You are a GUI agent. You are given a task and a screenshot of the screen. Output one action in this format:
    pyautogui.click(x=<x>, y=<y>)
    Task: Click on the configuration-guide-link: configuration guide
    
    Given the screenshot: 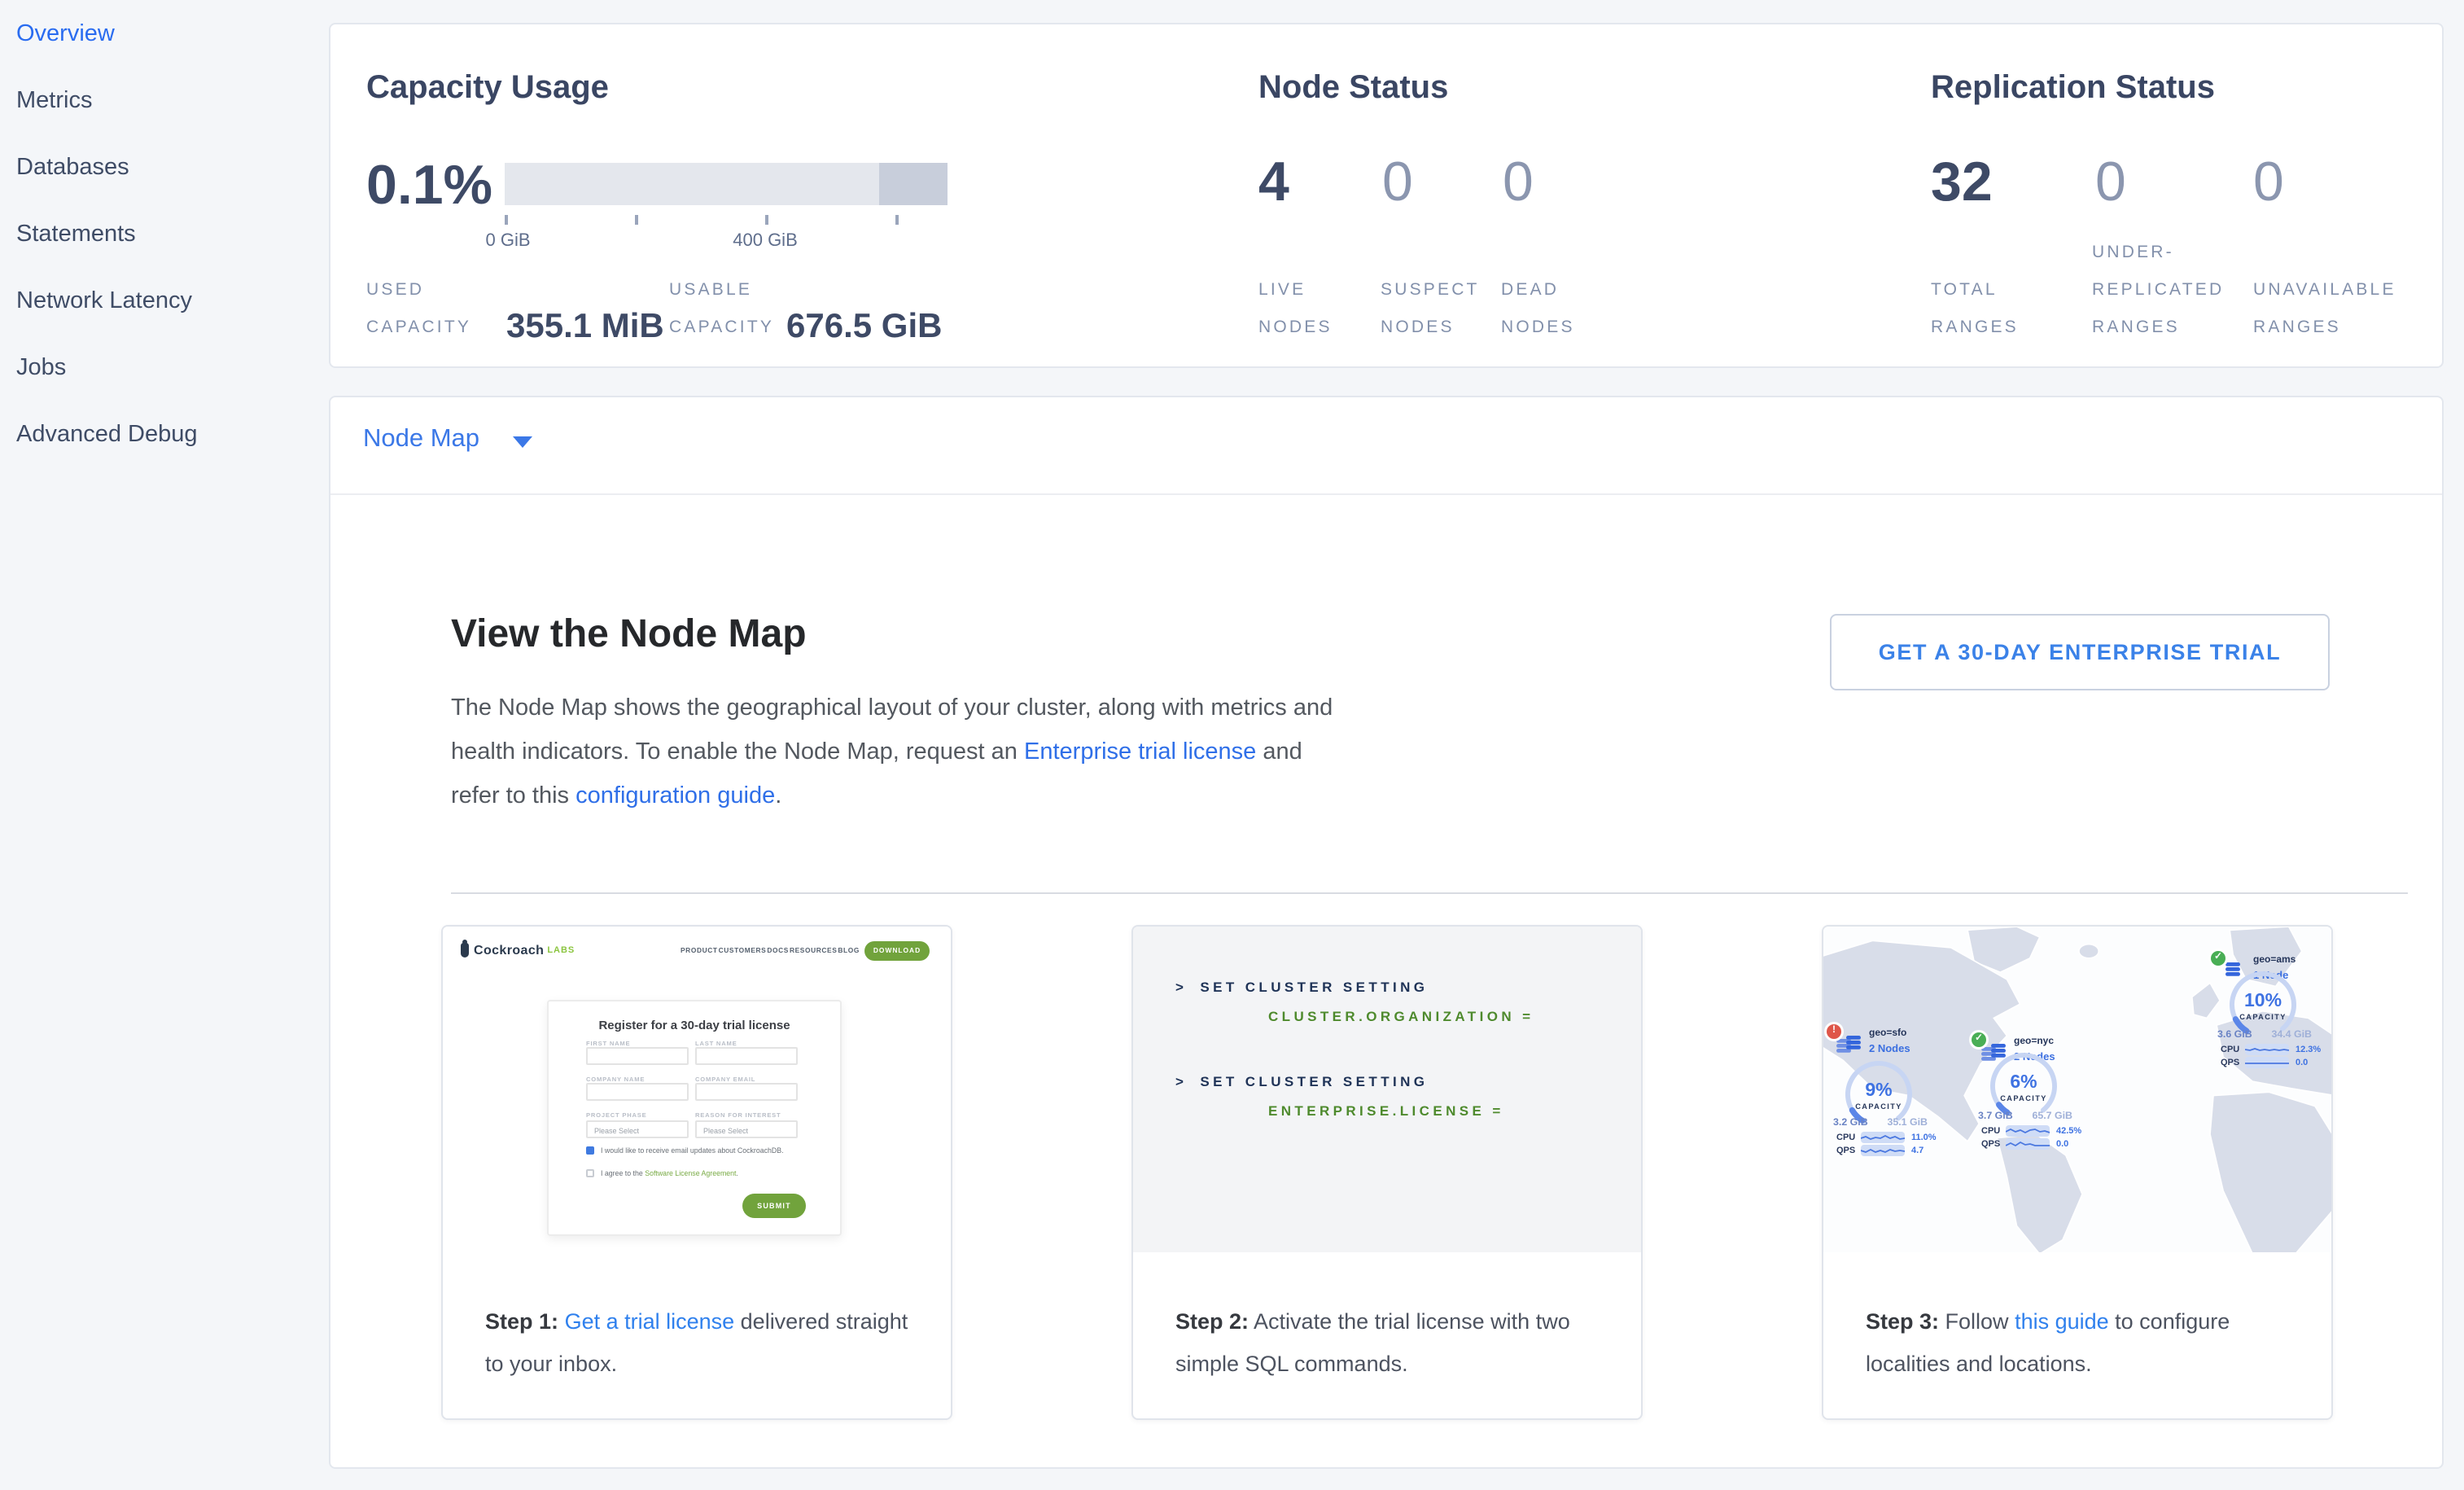 What is the action you would take?
    pyautogui.click(x=676, y=796)
    